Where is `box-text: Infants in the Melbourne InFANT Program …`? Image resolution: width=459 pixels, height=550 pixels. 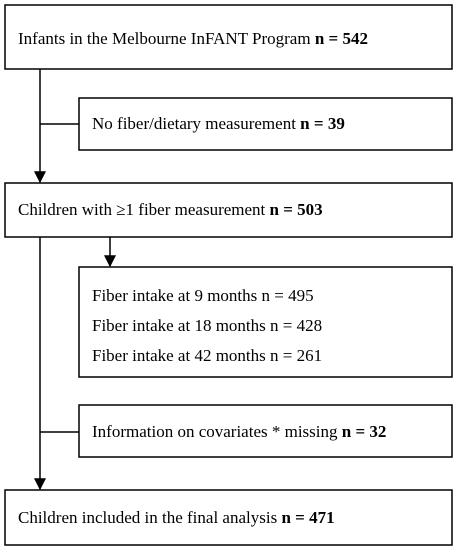
box-text: Infants in the Melbourne InFANT Program … is located at coordinates (193, 38).